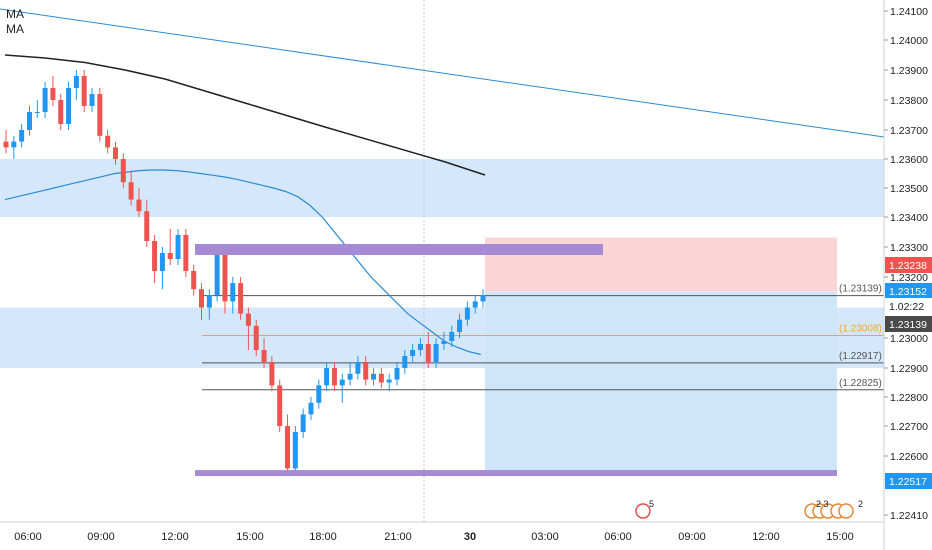 The image size is (932, 550). What do you see at coordinates (101, 537) in the screenshot?
I see `time-tick-label: 09:00` at bounding box center [101, 537].